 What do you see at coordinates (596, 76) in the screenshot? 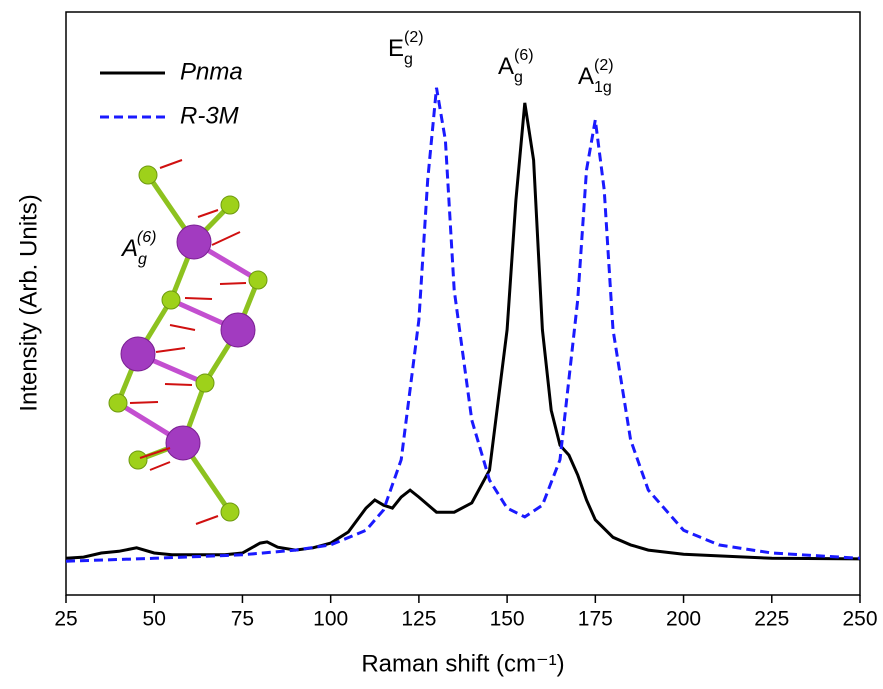
I see `peak-annotation: A1g (2)` at bounding box center [596, 76].